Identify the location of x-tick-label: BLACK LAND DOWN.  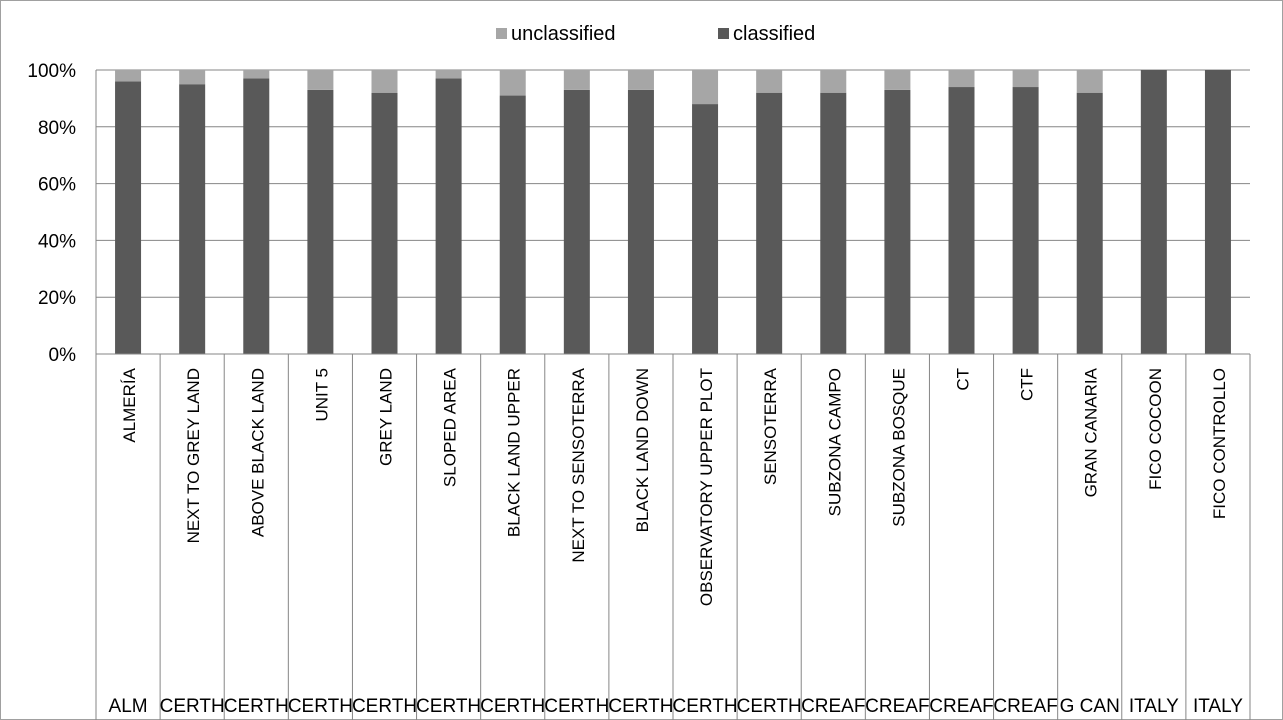
(642, 450).